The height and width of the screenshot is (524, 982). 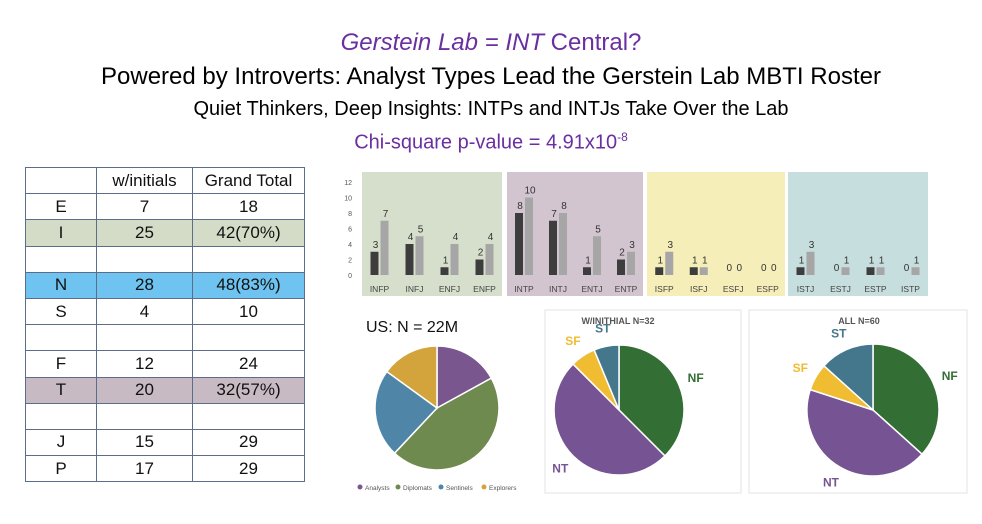 I want to click on x-tick-label: ESTP, so click(x=875, y=289).